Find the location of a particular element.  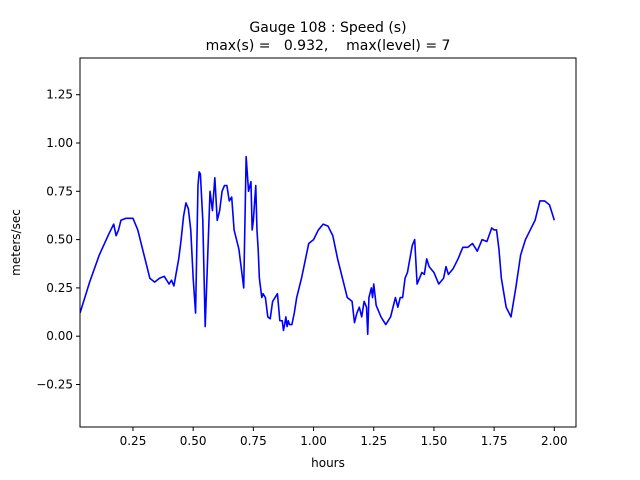

y-axis-label: meters/sec is located at coordinates (16, 242).